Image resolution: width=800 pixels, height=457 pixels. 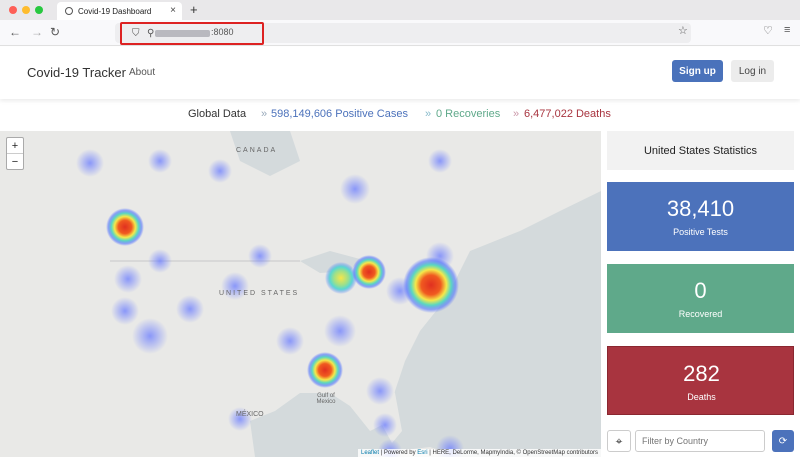 I want to click on recovered-card: 0 Recovered, so click(x=700, y=298).